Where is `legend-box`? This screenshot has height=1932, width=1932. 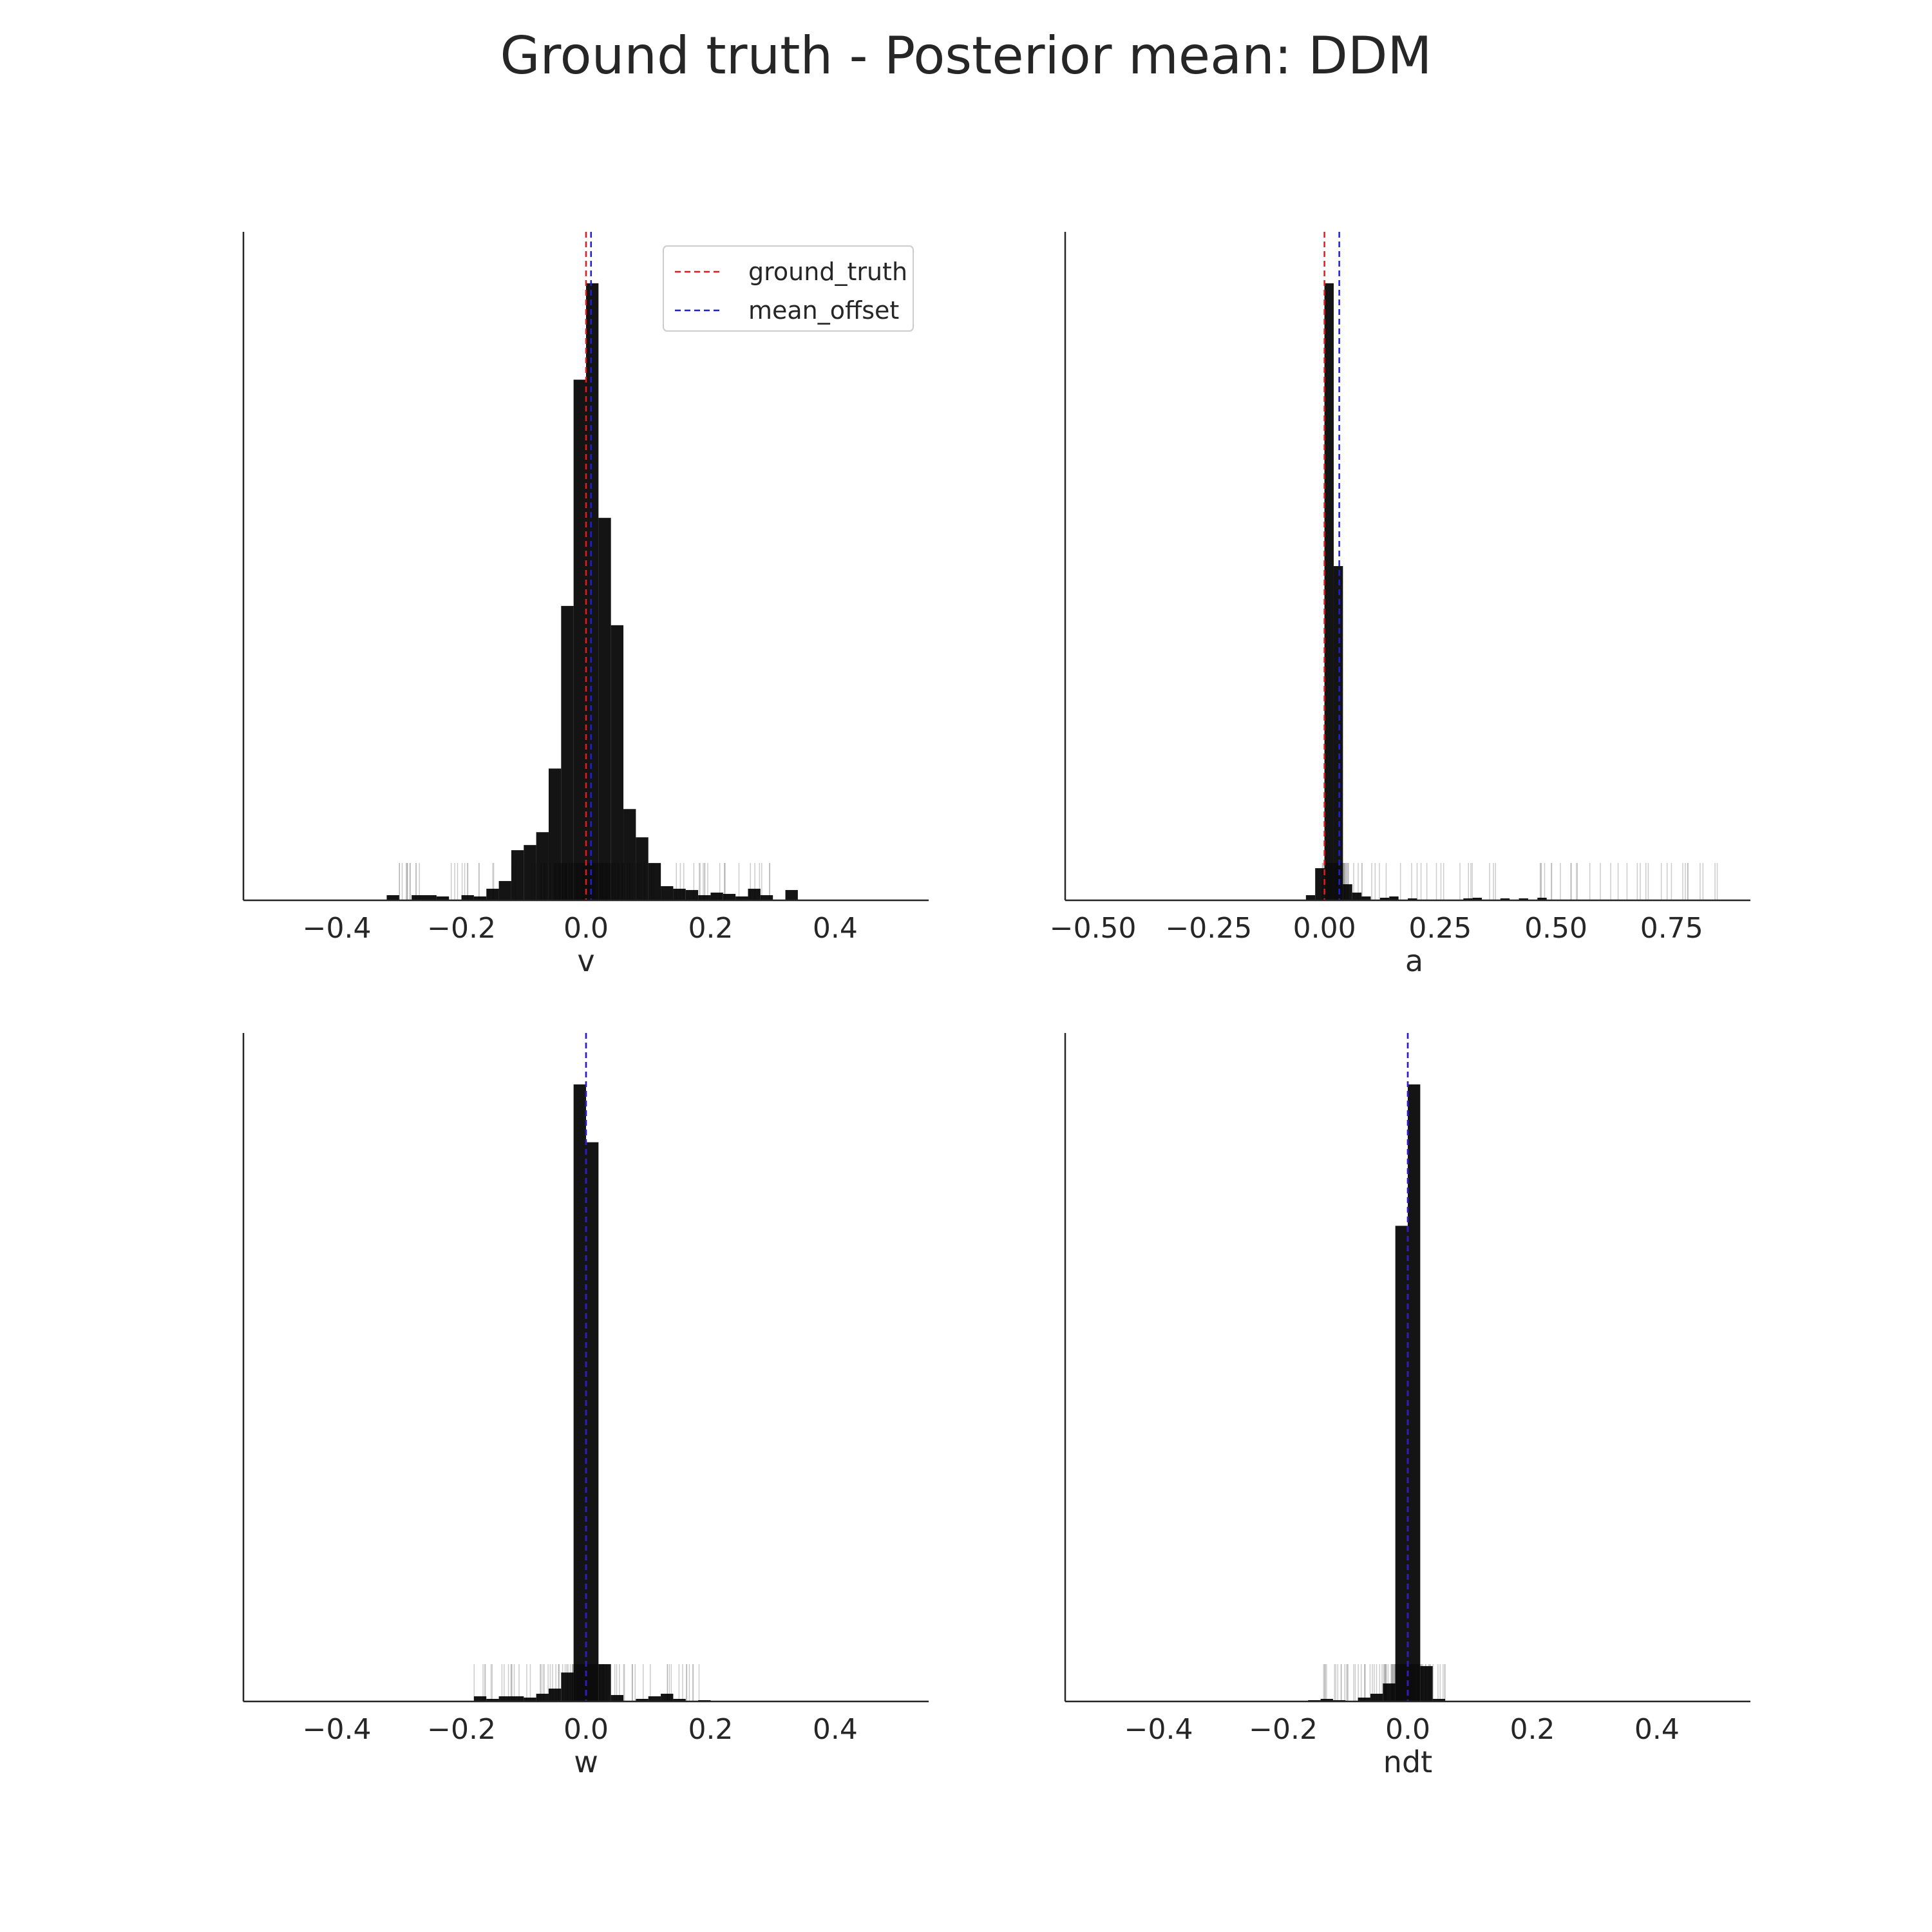 legend-box is located at coordinates (788, 288).